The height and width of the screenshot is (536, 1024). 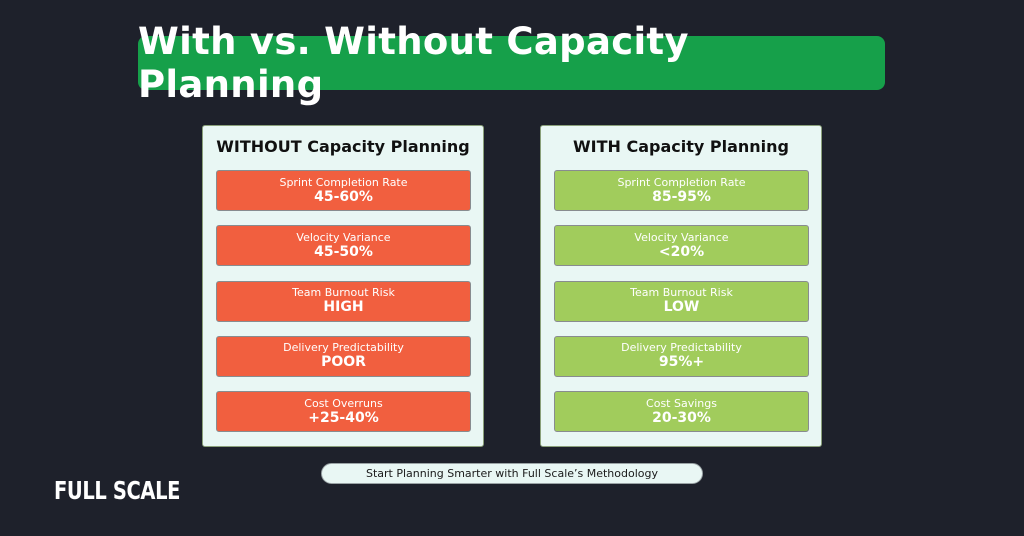 What do you see at coordinates (413, 63) in the screenshot?
I see `page-title: With vs. Without Capacity Planning` at bounding box center [413, 63].